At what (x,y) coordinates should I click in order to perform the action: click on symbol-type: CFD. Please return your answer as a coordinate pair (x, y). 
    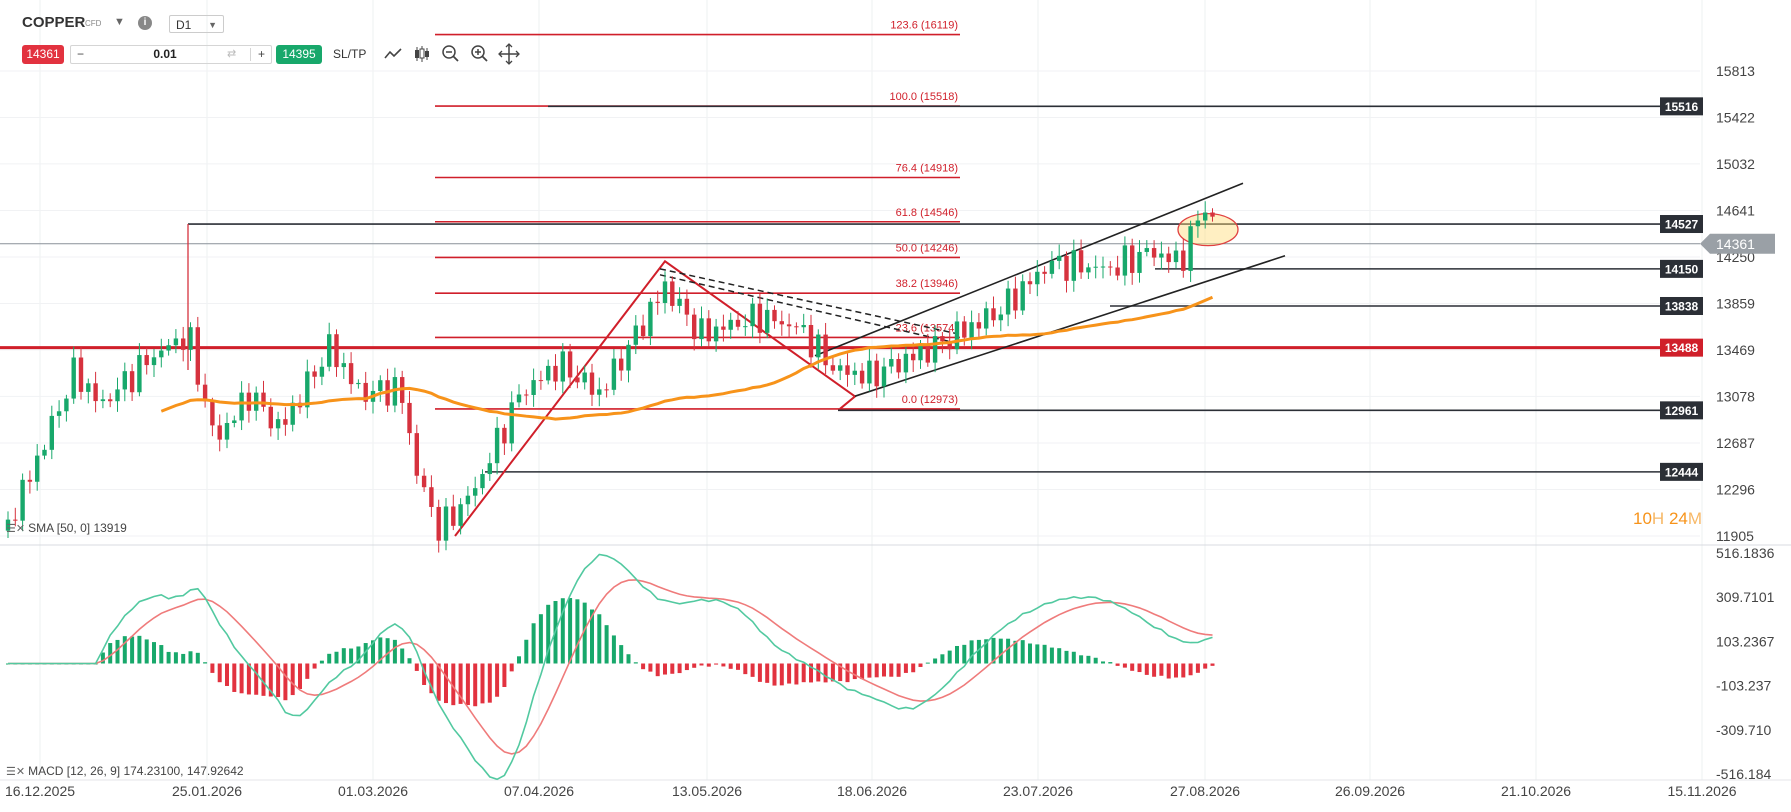
    Looking at the image, I should click on (93, 23).